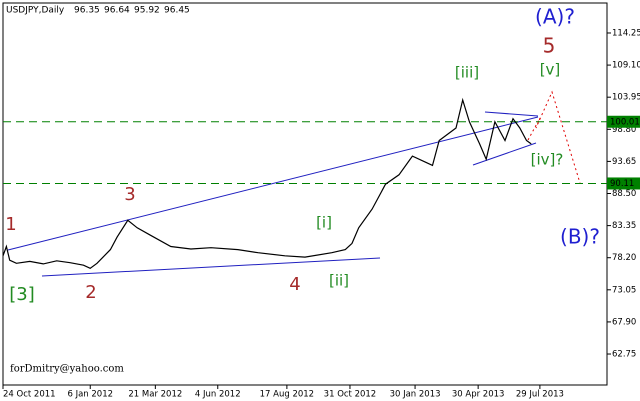 This screenshot has width=640, height=401. Describe the element at coordinates (67, 369) in the screenshot. I see `wave-label: forDmitry@yahoo.com` at that location.